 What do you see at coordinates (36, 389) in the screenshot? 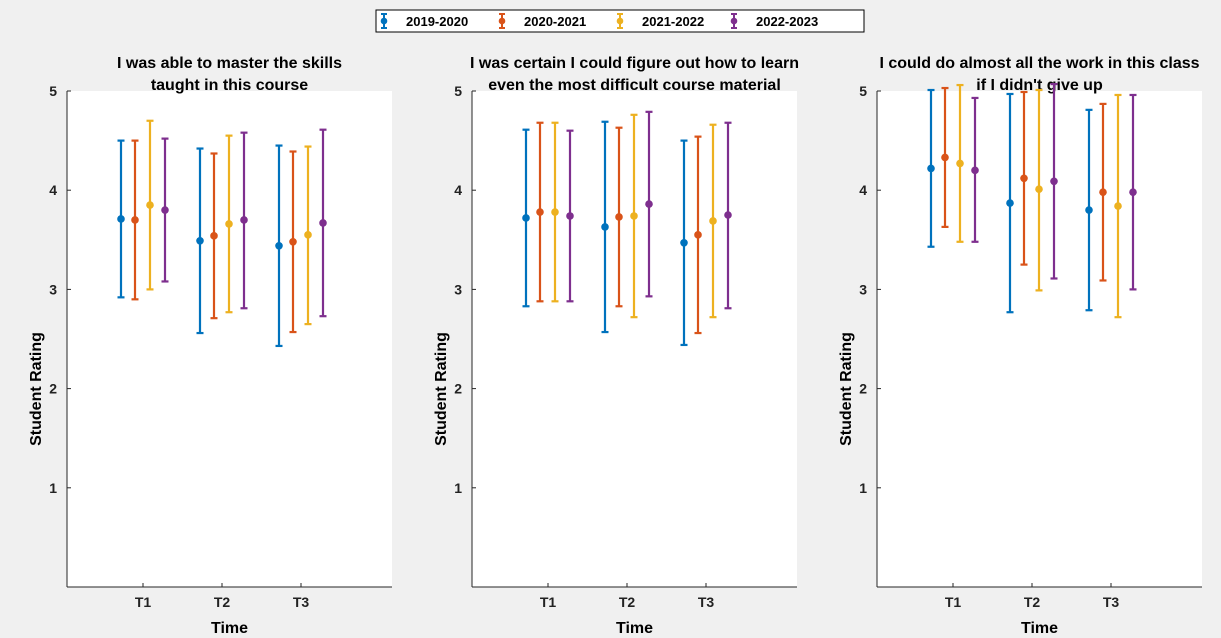
I see `y-axis-label: Student Rating` at bounding box center [36, 389].